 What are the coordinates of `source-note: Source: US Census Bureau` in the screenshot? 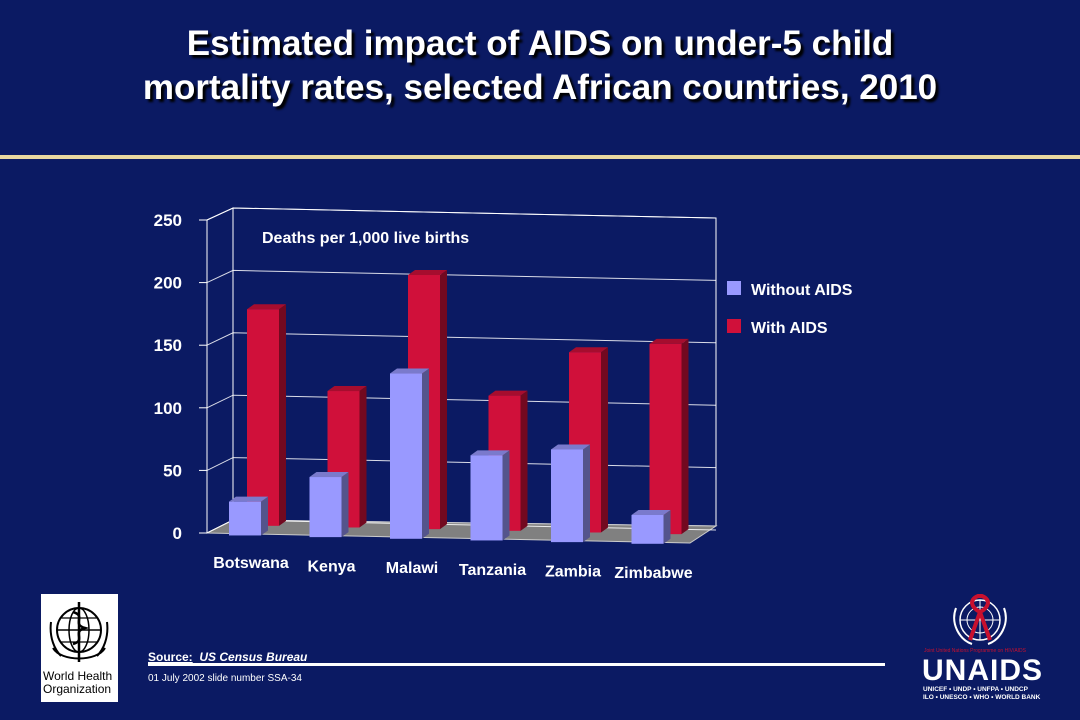 It's located at (227, 657).